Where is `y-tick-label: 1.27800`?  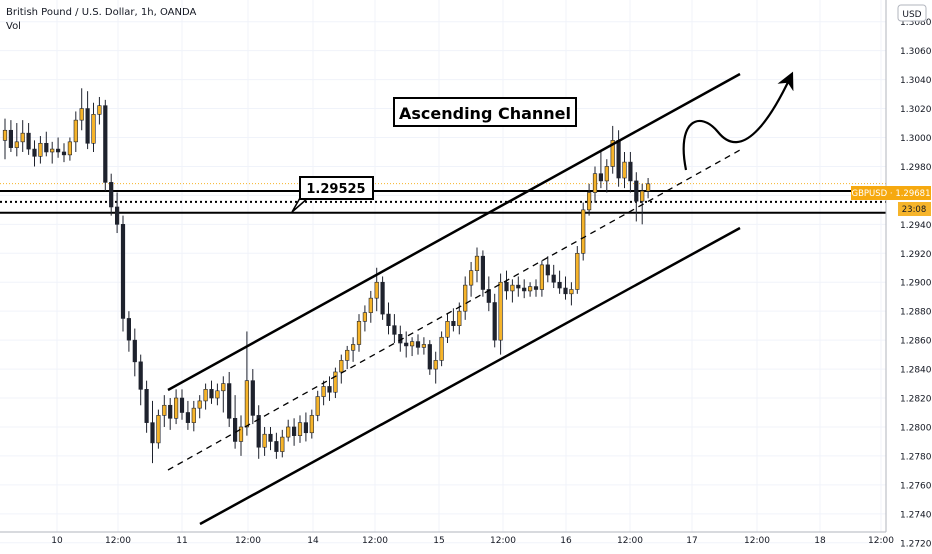 y-tick-label: 1.27800 is located at coordinates (916, 457).